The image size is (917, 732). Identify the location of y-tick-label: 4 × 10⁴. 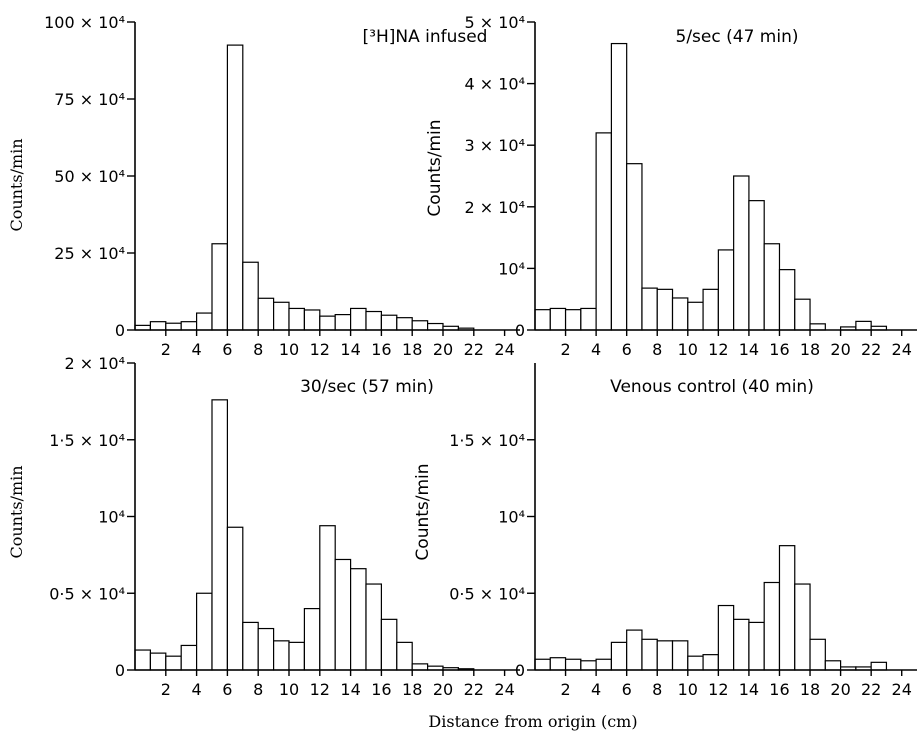
(494, 84).